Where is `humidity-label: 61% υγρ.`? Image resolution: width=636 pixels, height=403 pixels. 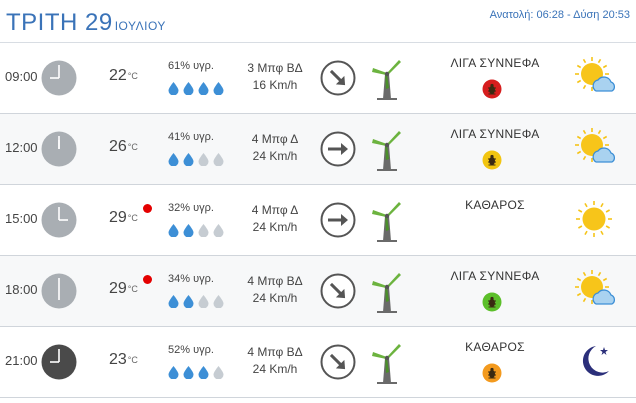
humidity-label: 61% υγρ. is located at coordinates (191, 66).